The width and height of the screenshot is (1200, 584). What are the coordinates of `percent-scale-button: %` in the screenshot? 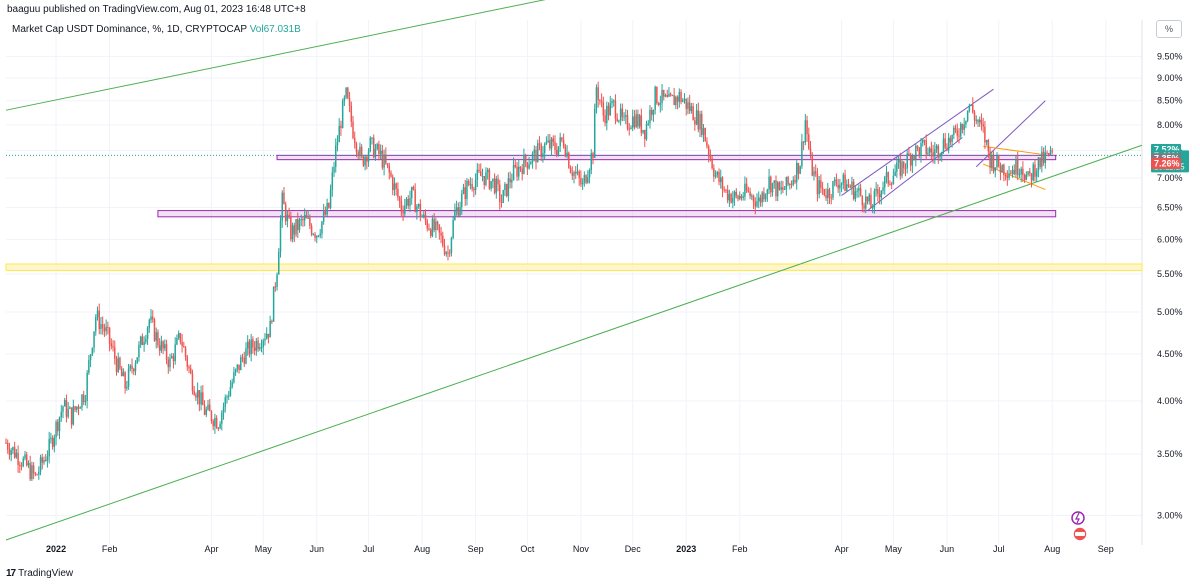 It's located at (1169, 29).